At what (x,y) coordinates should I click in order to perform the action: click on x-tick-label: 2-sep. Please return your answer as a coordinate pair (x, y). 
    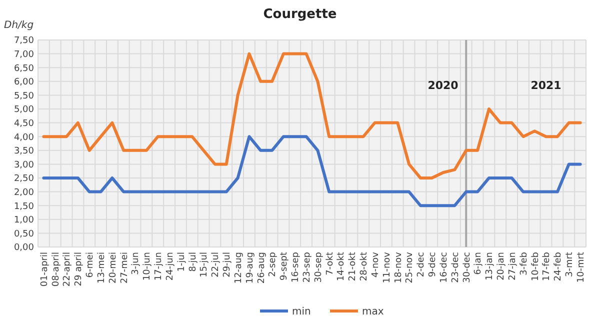
    Looking at the image, I should click on (273, 264).